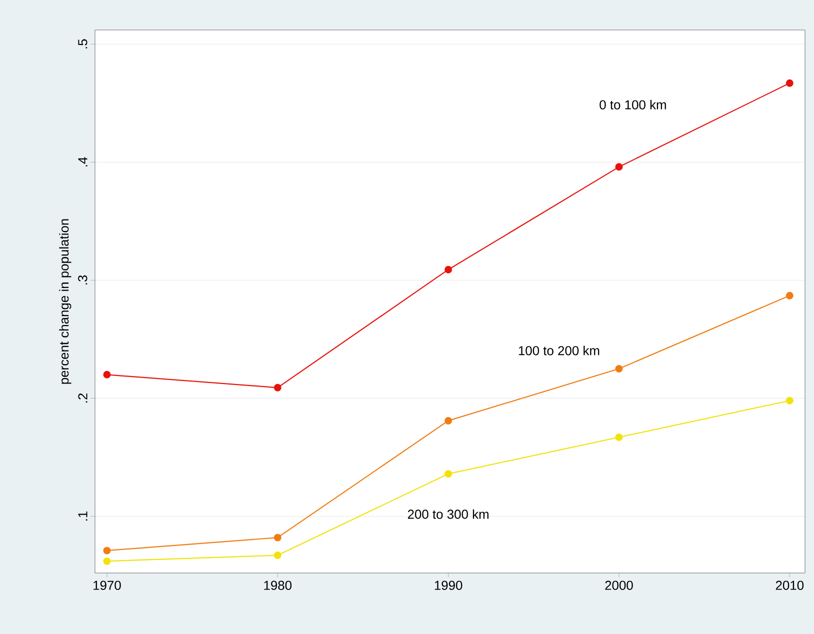 This screenshot has height=634, width=814. What do you see at coordinates (65, 301) in the screenshot?
I see `y-axis-title: percent change in population` at bounding box center [65, 301].